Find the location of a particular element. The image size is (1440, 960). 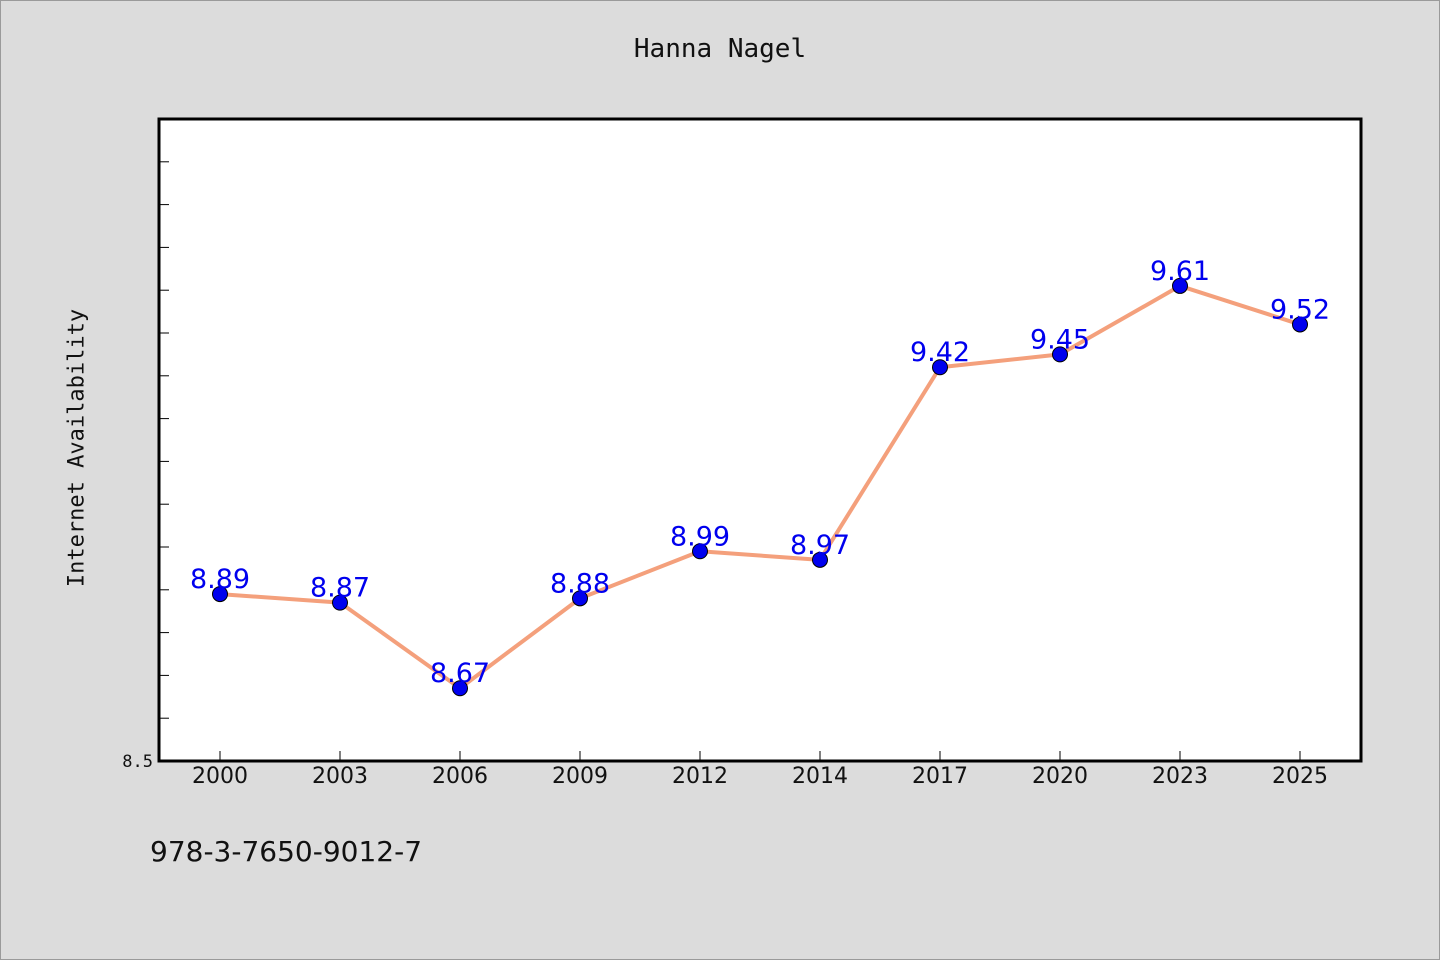

x-tick-label: 2006 is located at coordinates (460, 776).